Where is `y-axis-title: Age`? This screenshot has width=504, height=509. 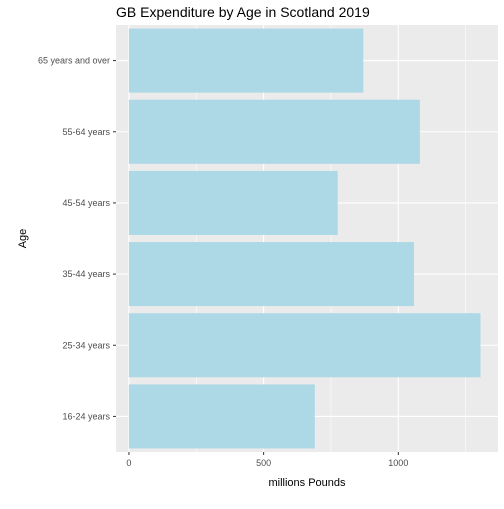
y-axis-title: Age is located at coordinates (23, 239).